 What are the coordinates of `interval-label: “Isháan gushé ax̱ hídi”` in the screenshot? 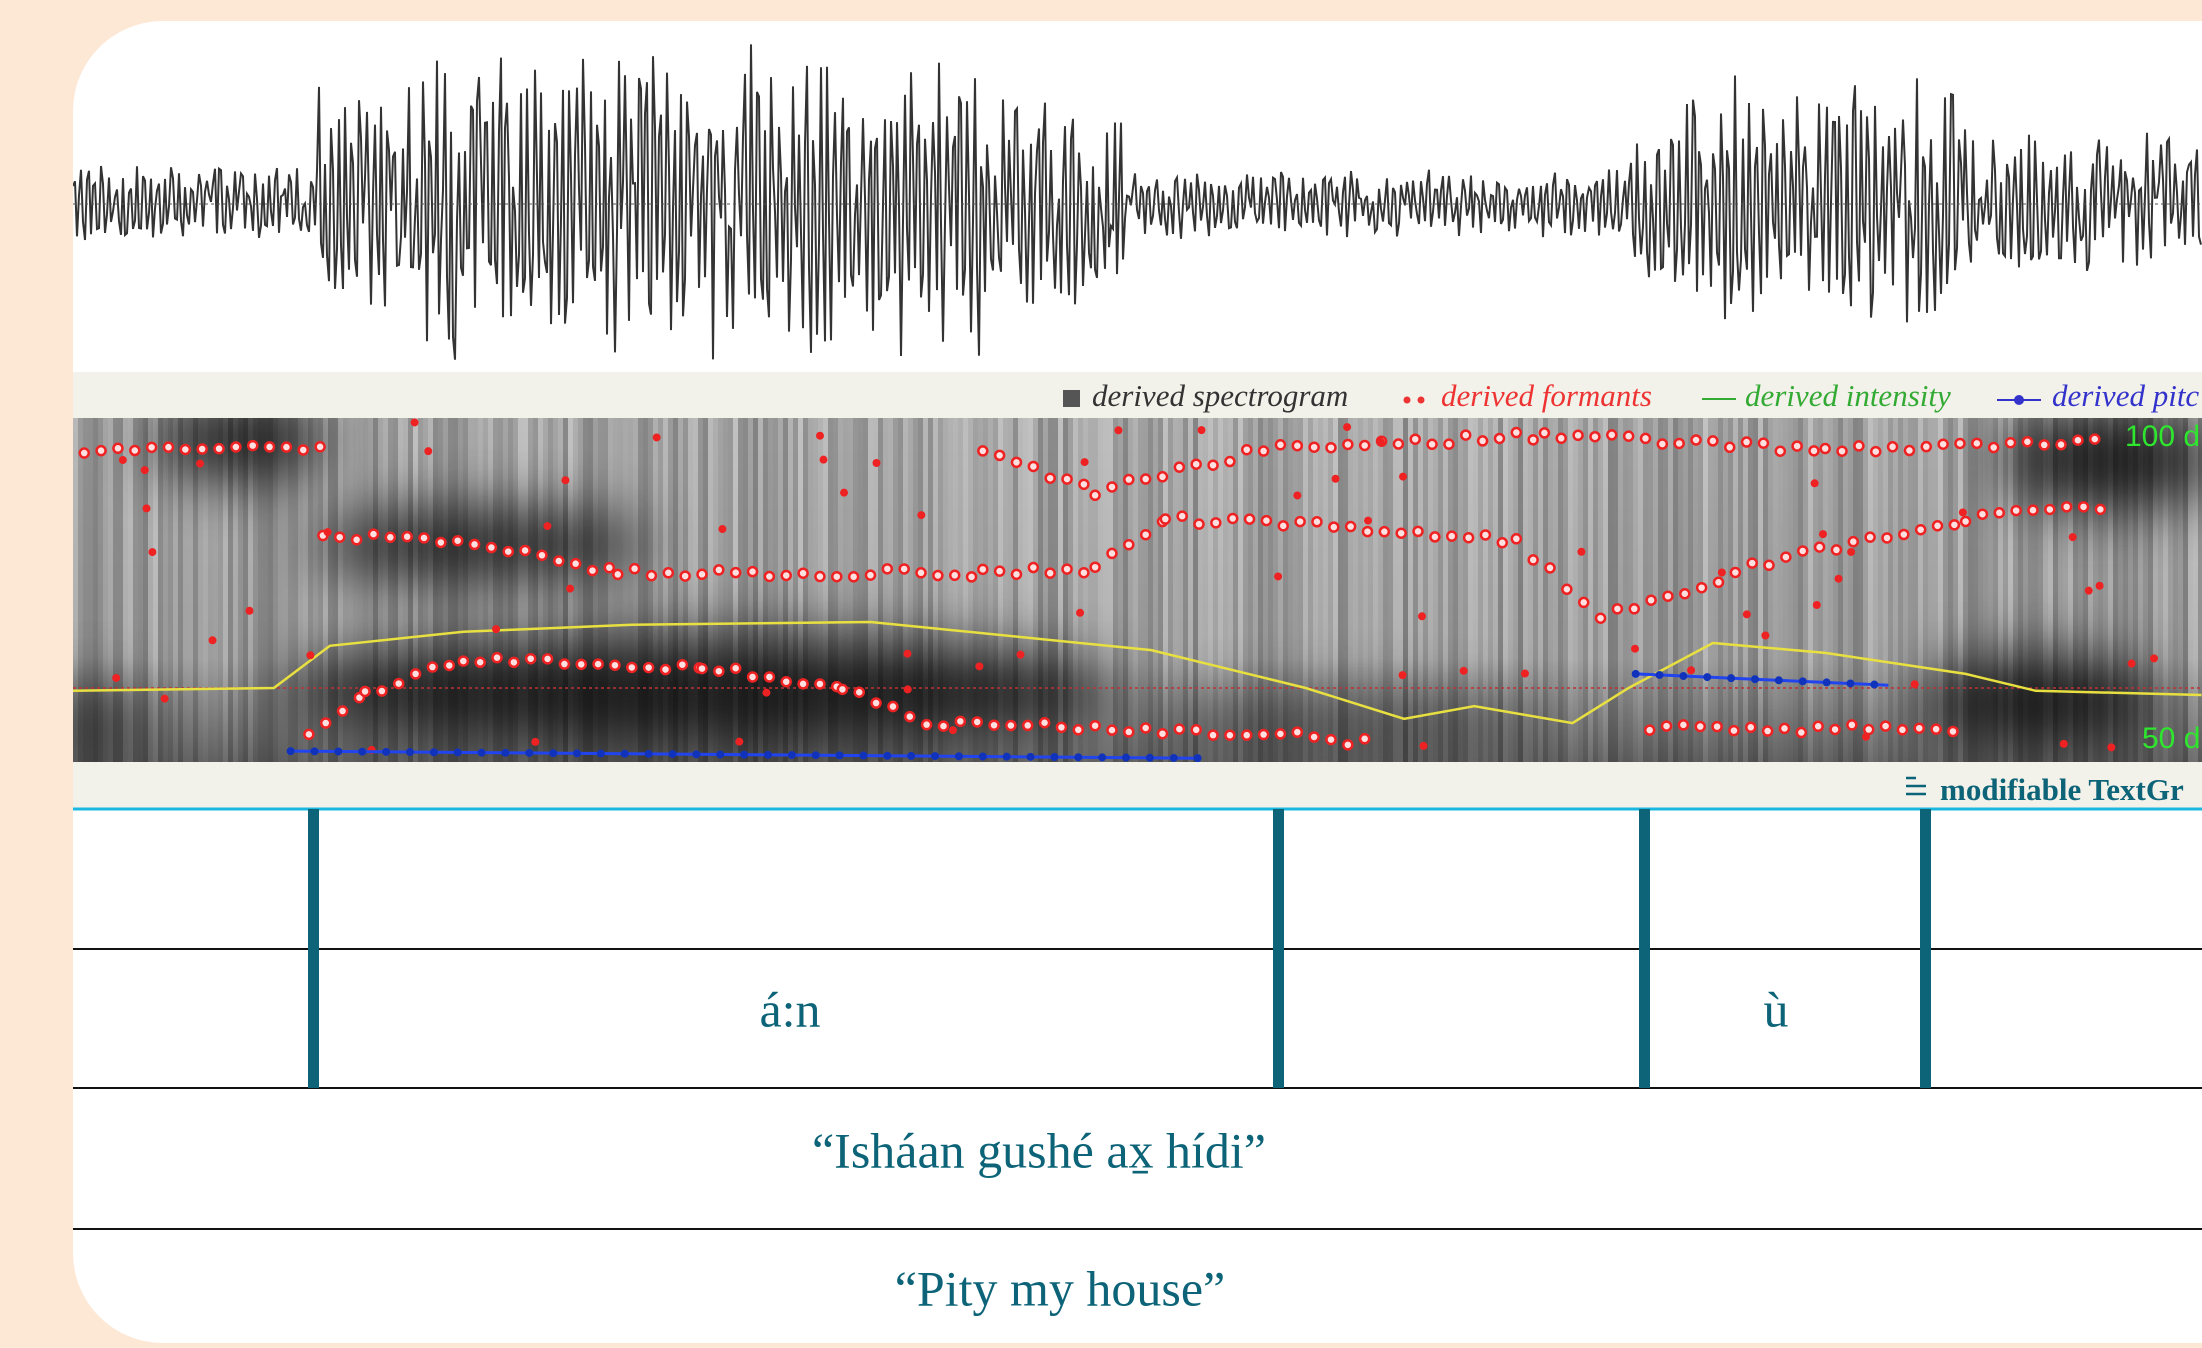 It's located at (1039, 1150).